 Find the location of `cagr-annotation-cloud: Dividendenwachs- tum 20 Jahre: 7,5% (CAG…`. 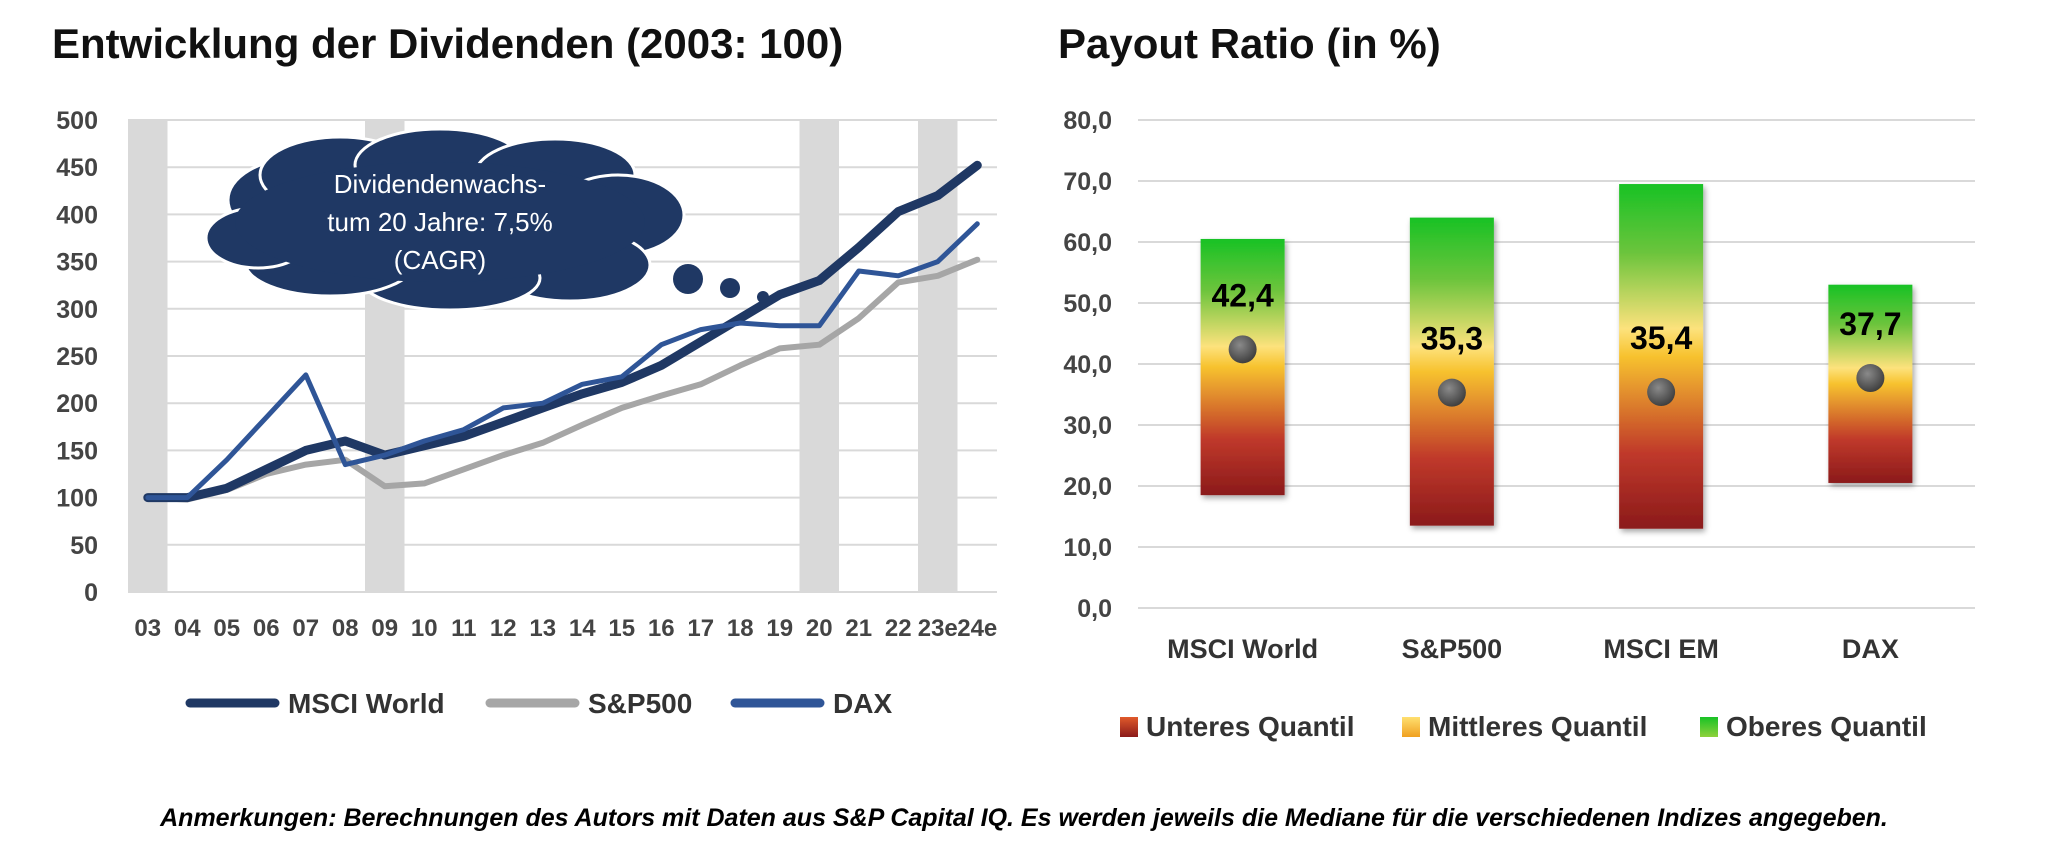

cagr-annotation-cloud: Dividendenwachs- tum 20 Jahre: 7,5% (CAG… is located at coordinates (486, 219).